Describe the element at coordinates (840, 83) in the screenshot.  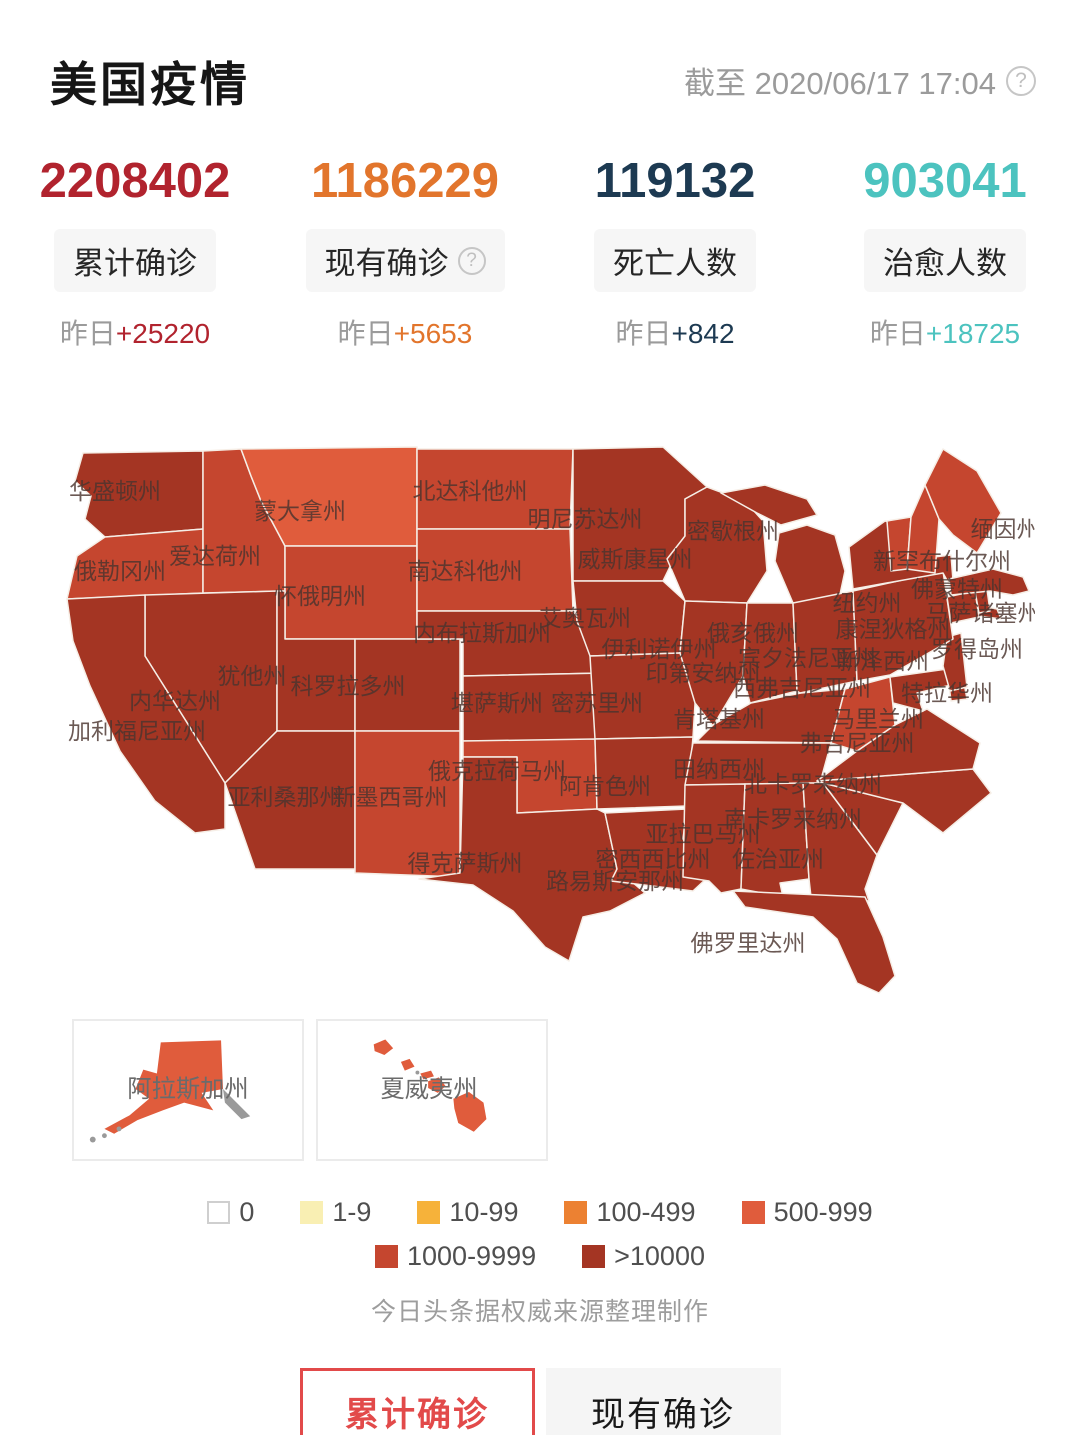
I see `as-of-text: 截至 2020/06/17 17:04` at that location.